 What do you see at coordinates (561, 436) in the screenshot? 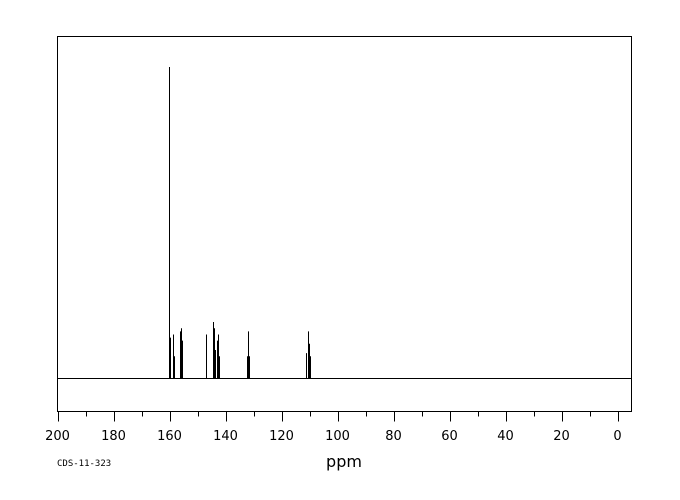
I see `x-tick-label-20: 20` at bounding box center [561, 436].